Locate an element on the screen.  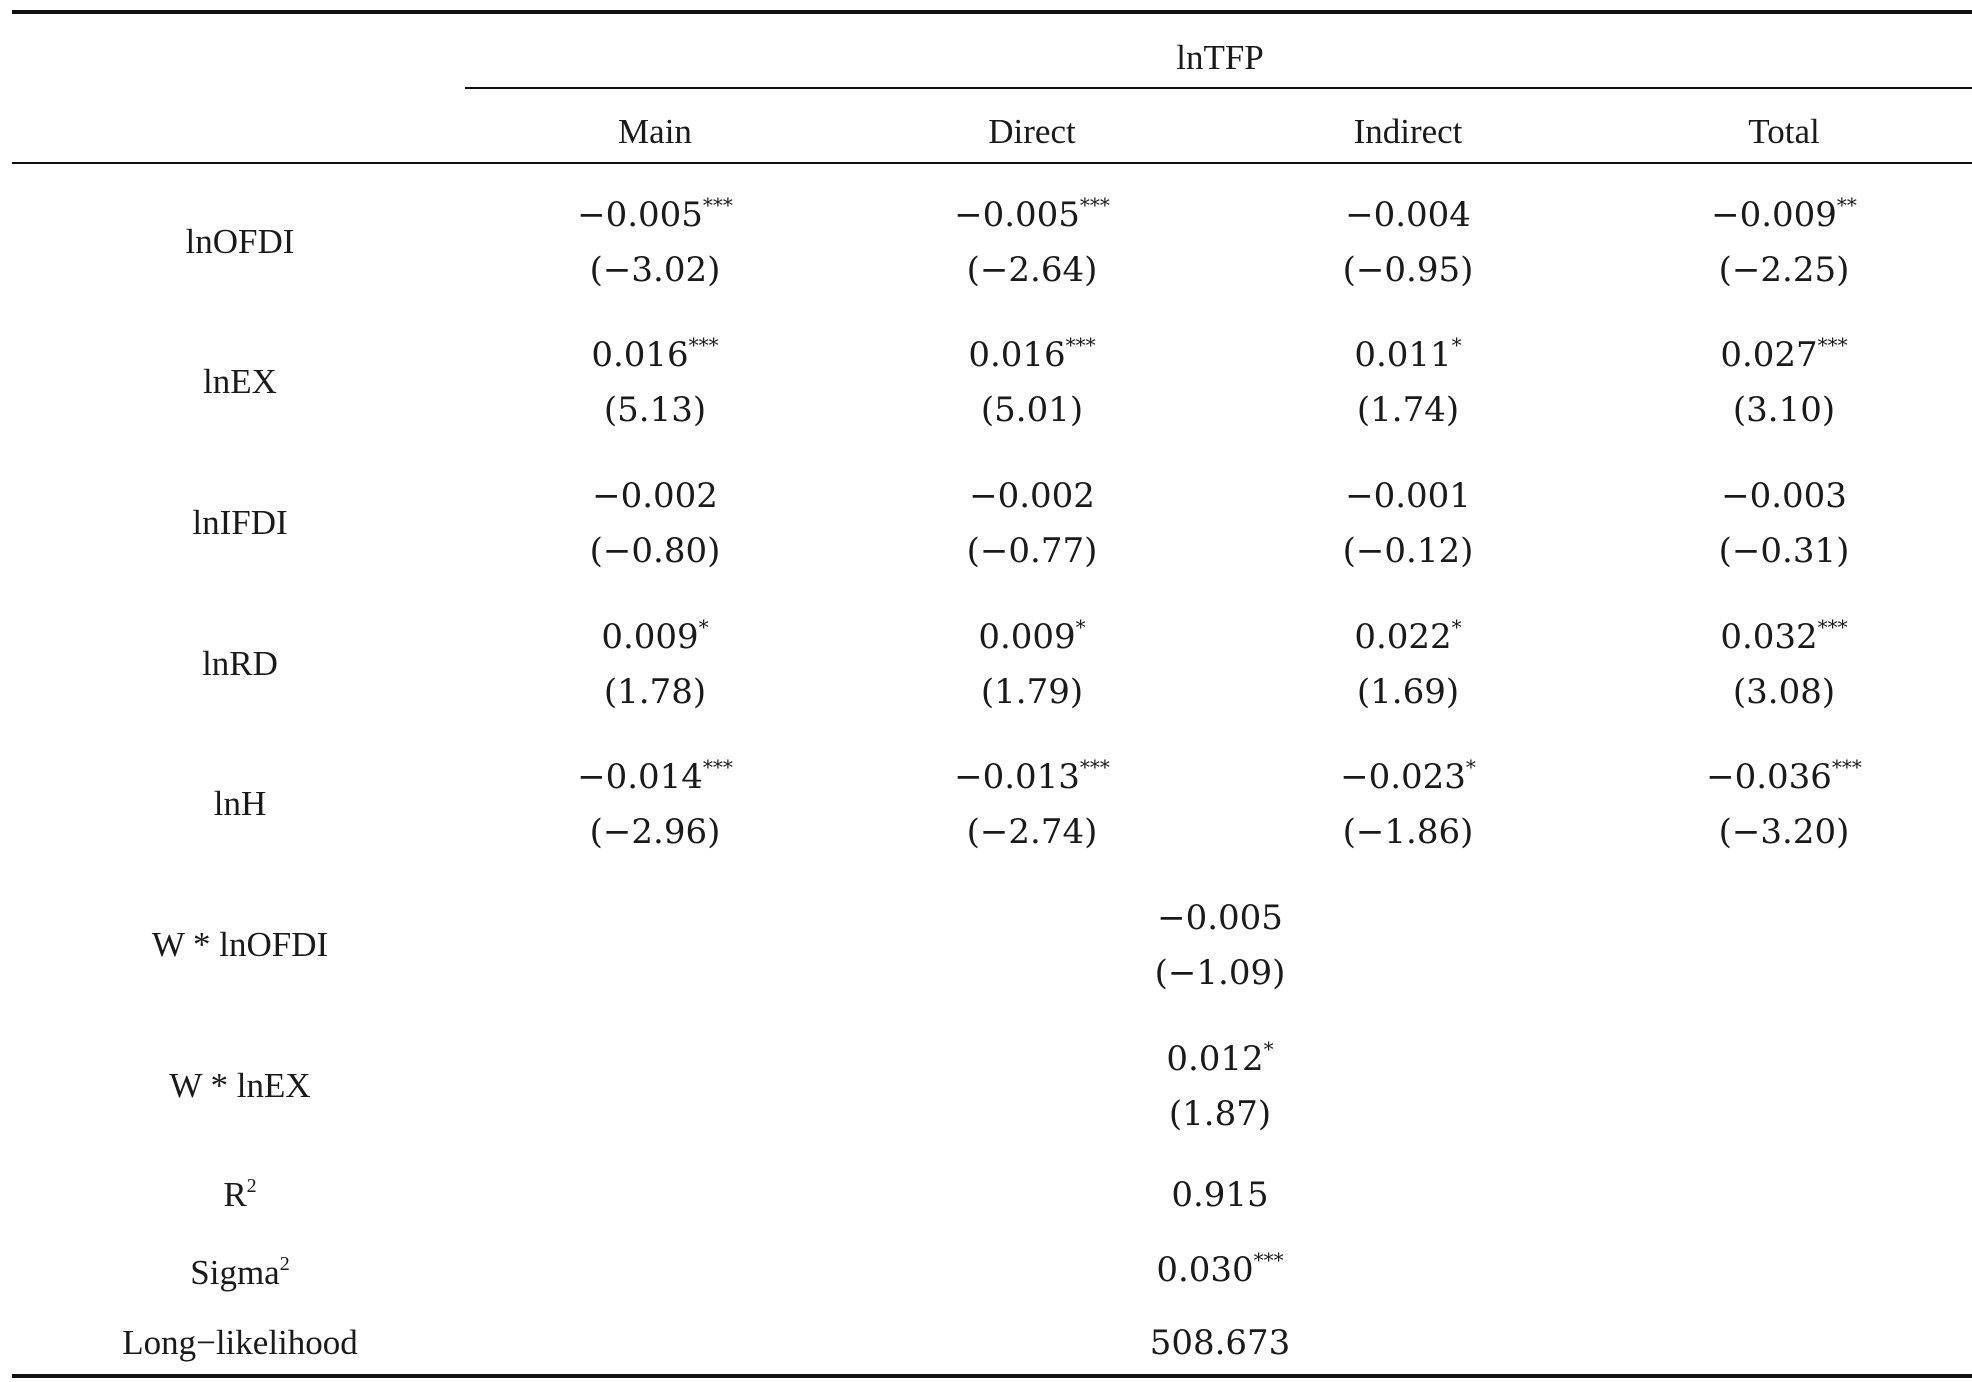
tstat-cell: (3.10) is located at coordinates (1784, 410).